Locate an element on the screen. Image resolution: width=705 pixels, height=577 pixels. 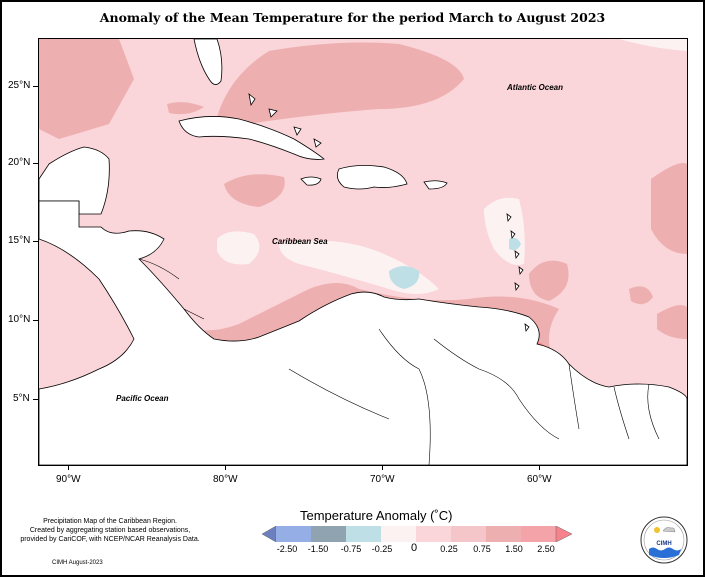
hispaniola-land is located at coordinates (372, 177).